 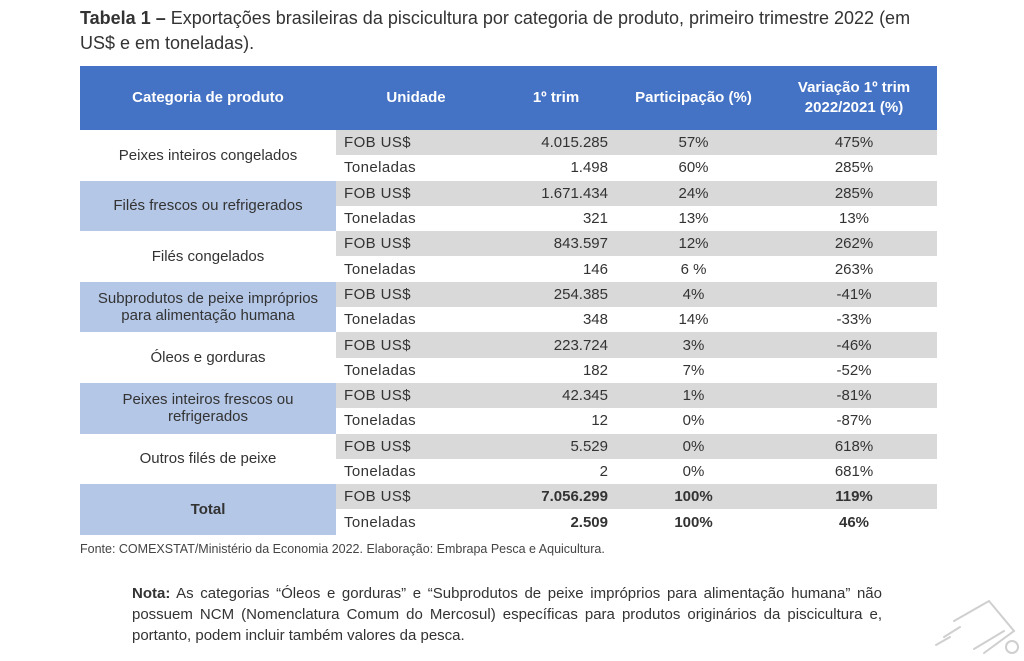 I want to click on category-cell: Filés frescos ou refrigerados, so click(x=208, y=206).